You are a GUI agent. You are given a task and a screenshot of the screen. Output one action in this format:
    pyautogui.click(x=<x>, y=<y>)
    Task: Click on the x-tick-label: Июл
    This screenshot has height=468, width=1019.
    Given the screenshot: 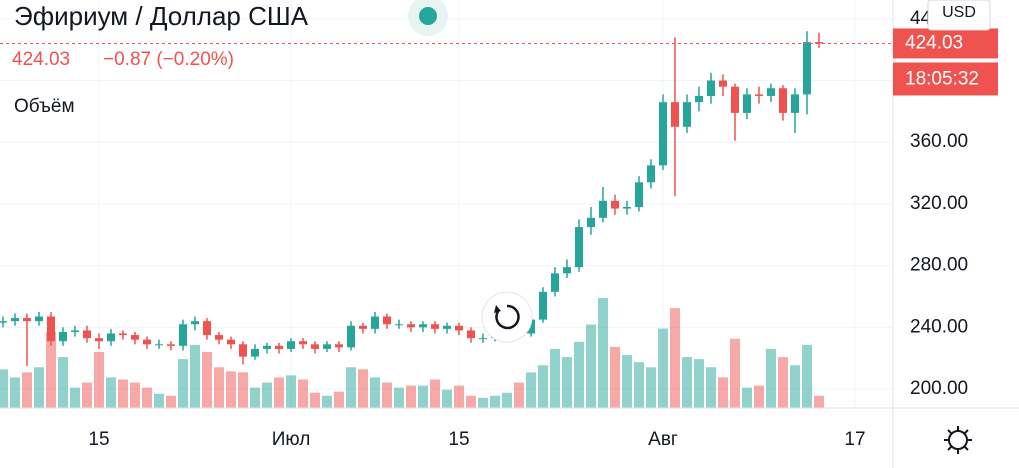 What is the action you would take?
    pyautogui.click(x=291, y=439)
    